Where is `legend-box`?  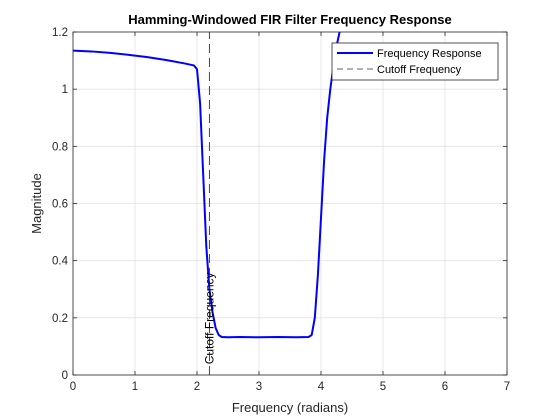 legend-box is located at coordinates (415, 61).